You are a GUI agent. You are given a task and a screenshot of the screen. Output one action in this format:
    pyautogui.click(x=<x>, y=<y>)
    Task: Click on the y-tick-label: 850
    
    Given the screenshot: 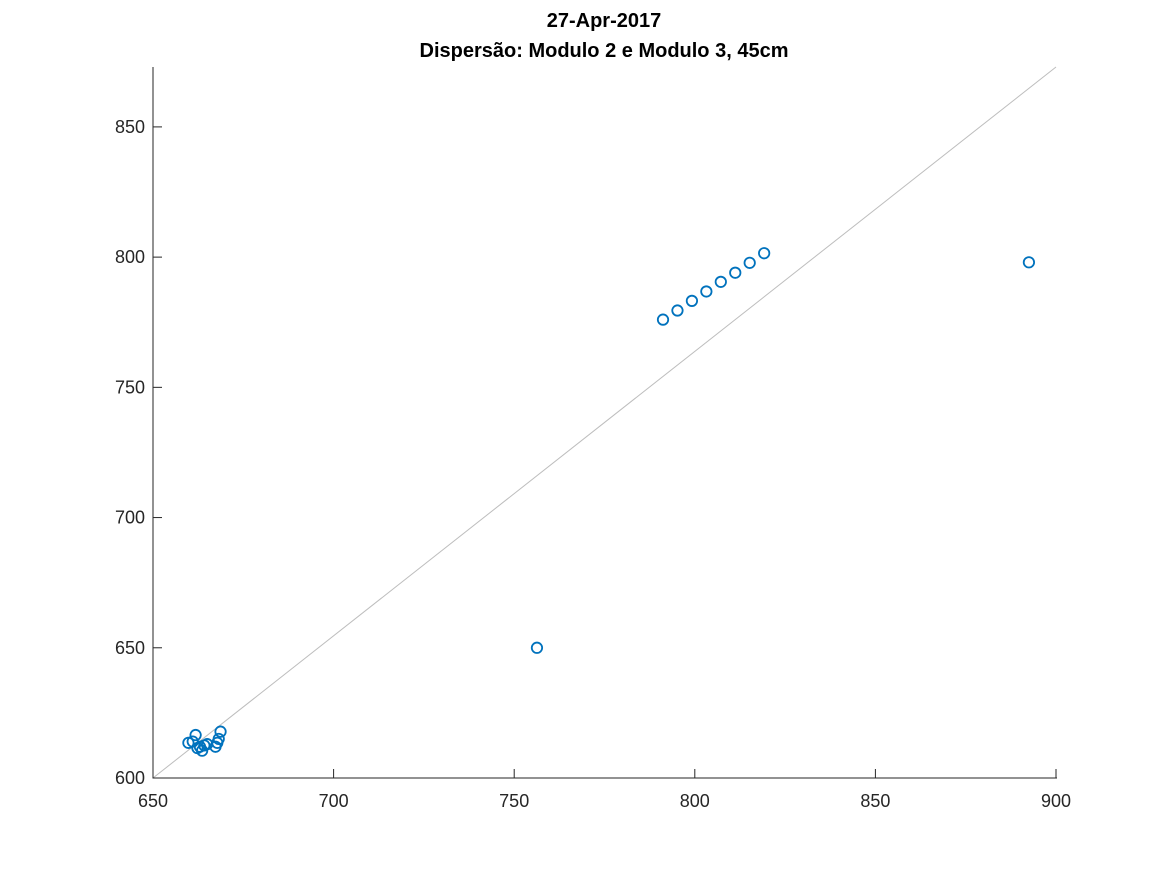 What is the action you would take?
    pyautogui.click(x=130, y=127)
    